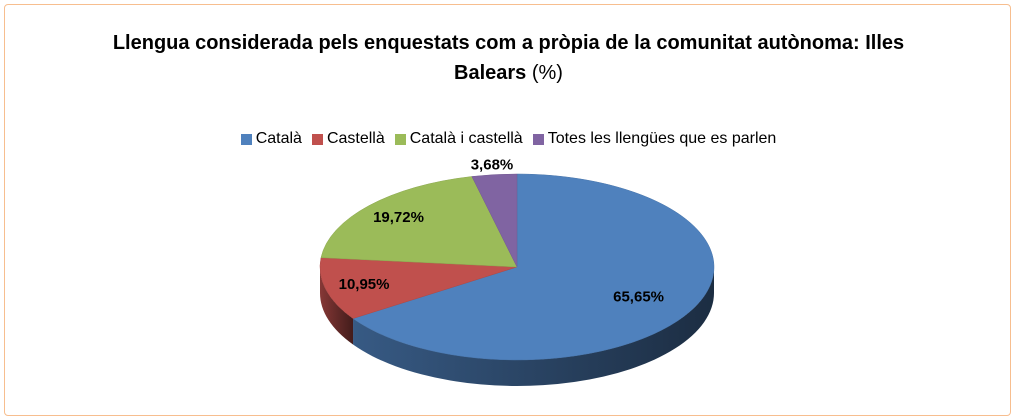 The image size is (1017, 420). I want to click on data-label: 19,72%, so click(398, 217).